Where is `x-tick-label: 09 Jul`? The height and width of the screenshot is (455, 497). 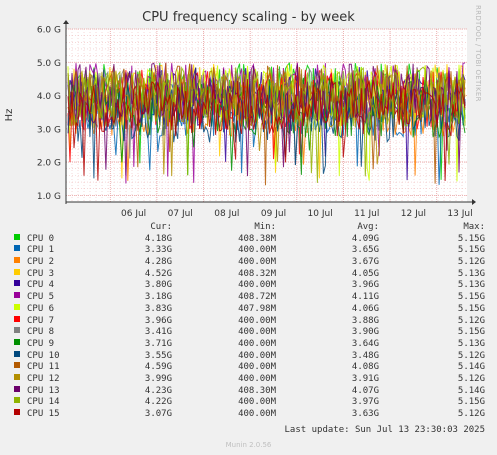 x-tick-label: 09 Jul is located at coordinates (273, 214).